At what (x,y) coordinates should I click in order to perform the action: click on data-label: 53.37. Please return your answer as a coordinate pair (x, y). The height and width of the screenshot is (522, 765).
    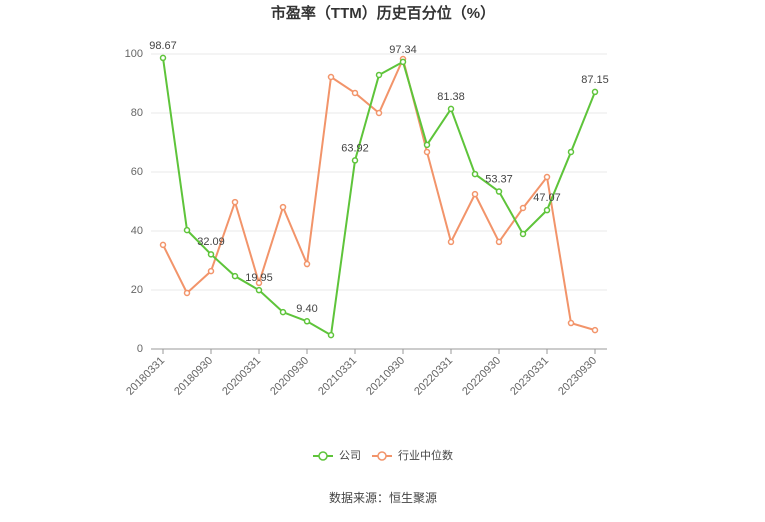
    Looking at the image, I should click on (499, 179).